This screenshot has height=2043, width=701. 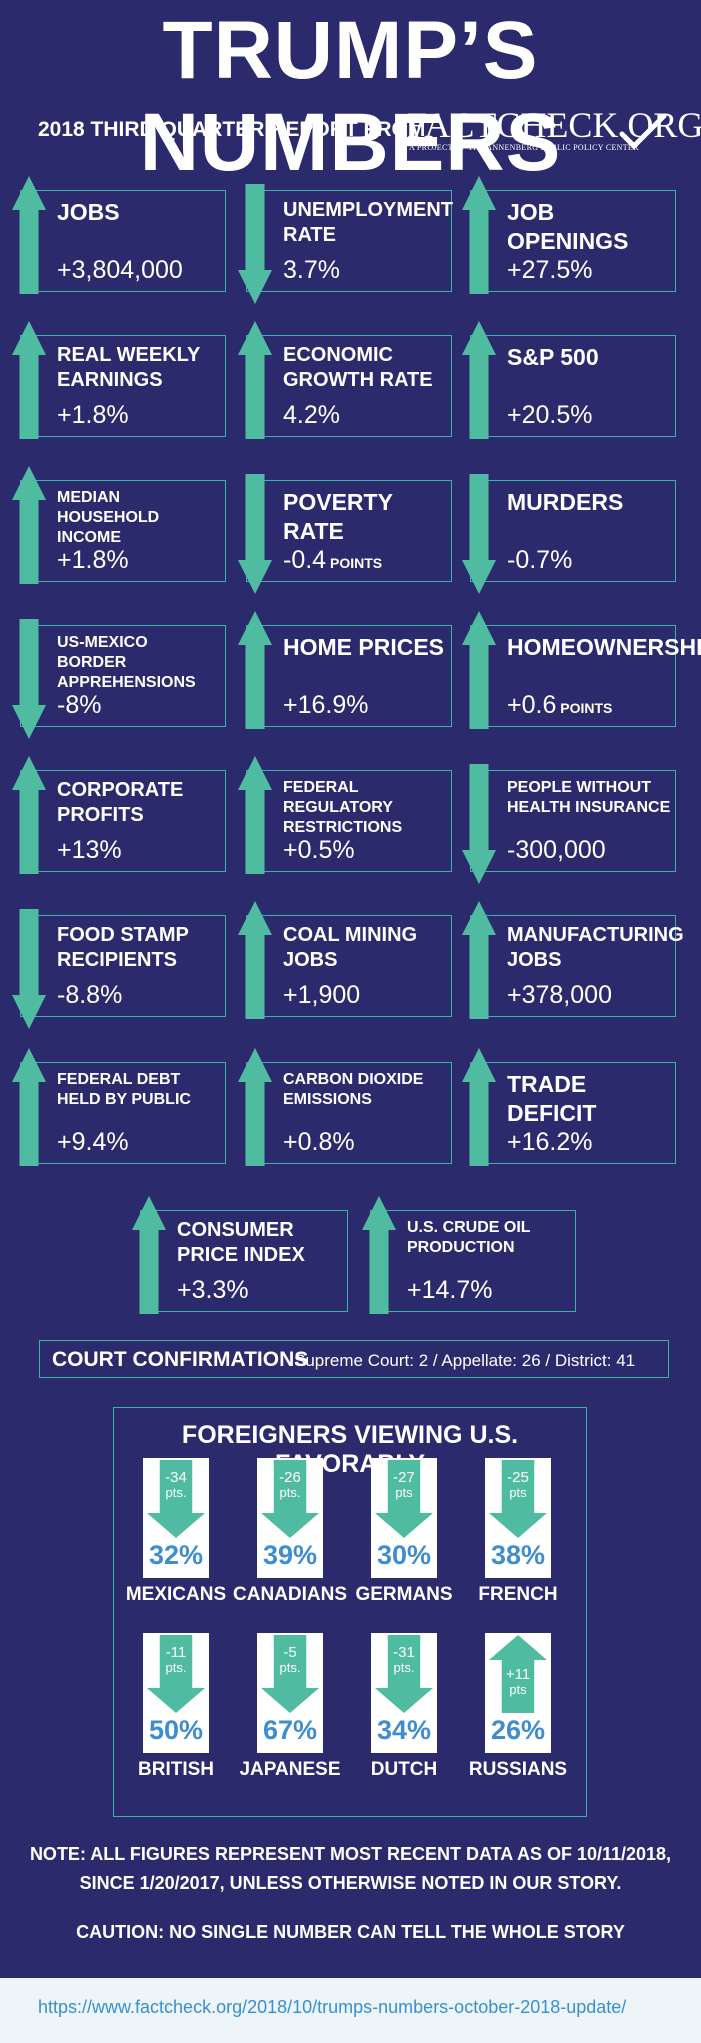 What do you see at coordinates (176, 1555) in the screenshot?
I see `favorability-percent: 32%` at bounding box center [176, 1555].